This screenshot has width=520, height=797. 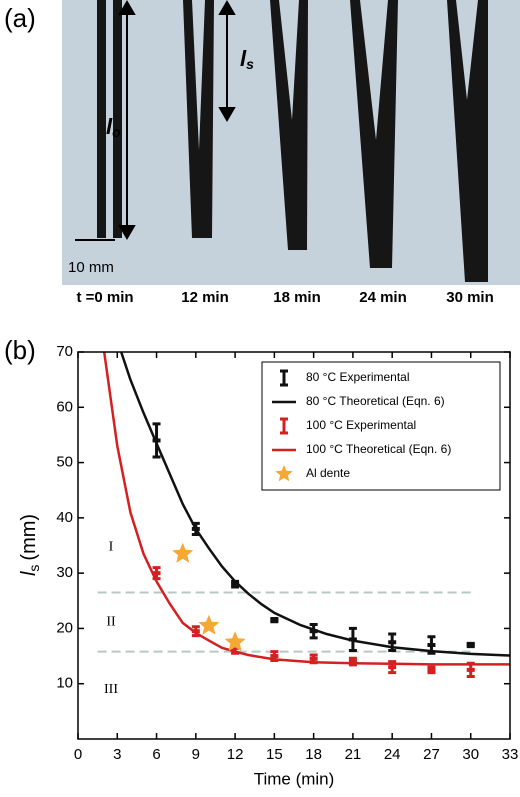 I want to click on y-tick-label: 30, so click(x=64, y=572).